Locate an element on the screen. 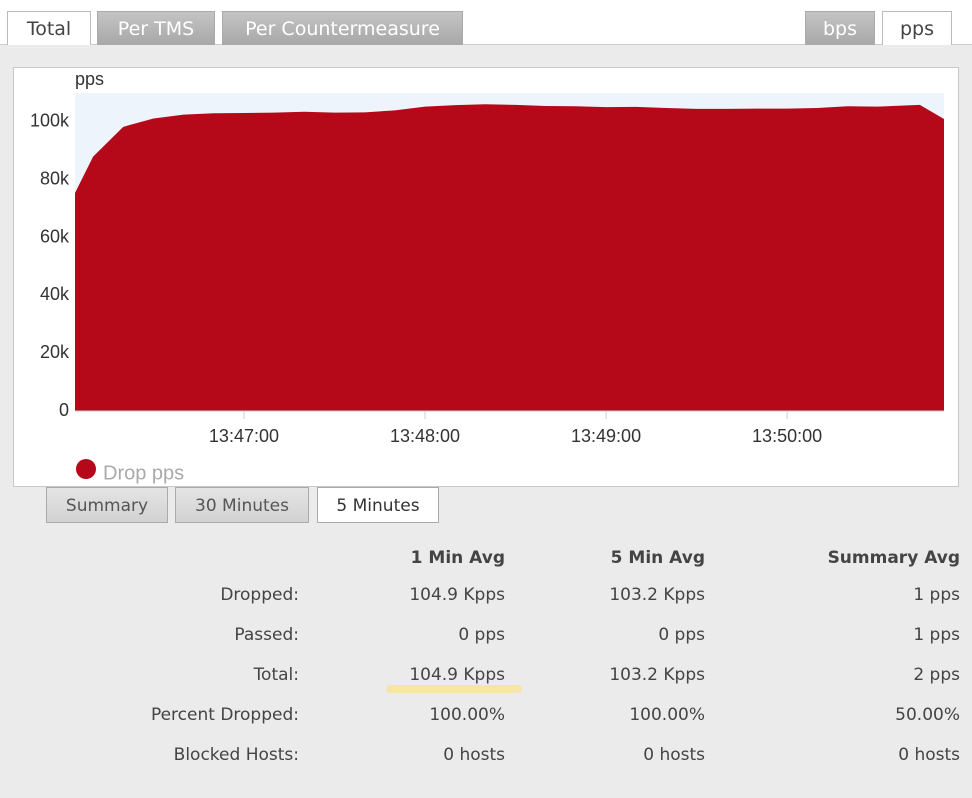 This screenshot has height=798, width=972. unit-tab: bps is located at coordinates (840, 28).